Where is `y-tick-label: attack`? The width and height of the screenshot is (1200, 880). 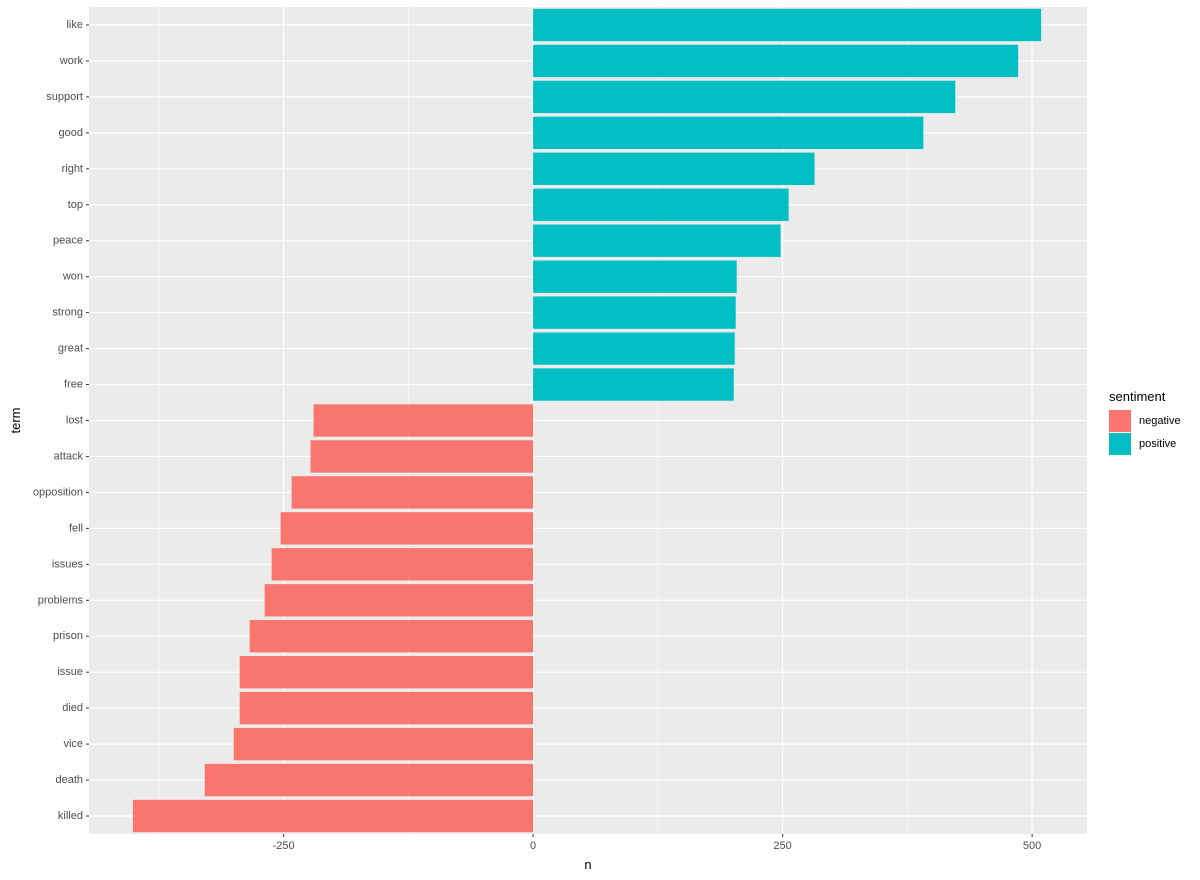 y-tick-label: attack is located at coordinates (69, 456).